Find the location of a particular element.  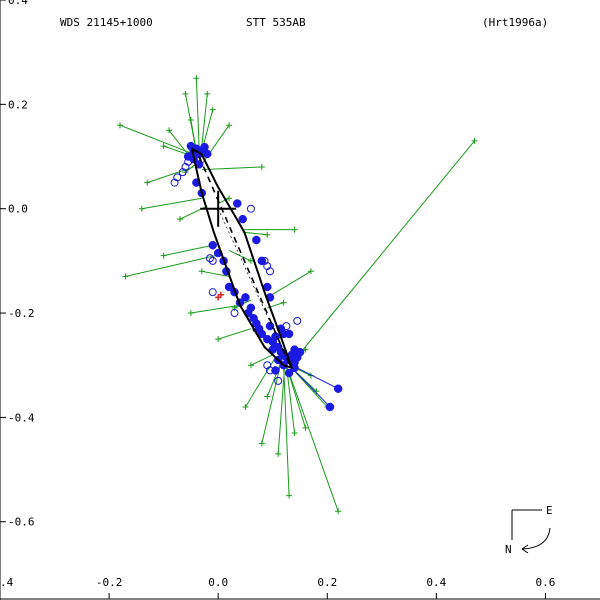

x-tick-label: 0.0 is located at coordinates (218, 582).